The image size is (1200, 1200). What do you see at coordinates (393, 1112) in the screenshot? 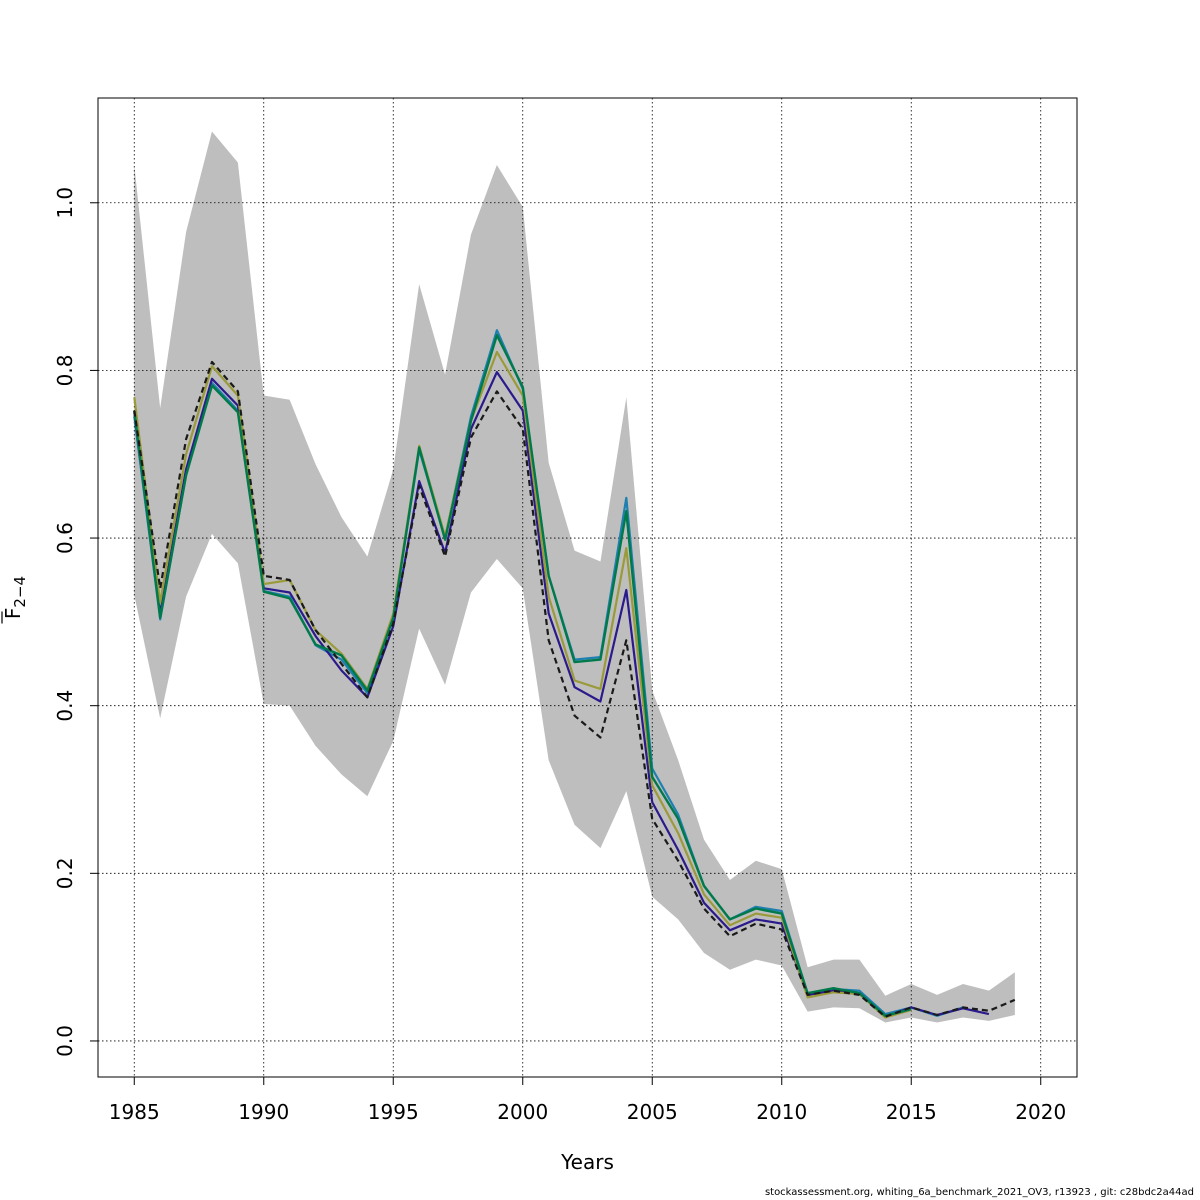
I see `x-tick-label: 1995` at bounding box center [393, 1112].